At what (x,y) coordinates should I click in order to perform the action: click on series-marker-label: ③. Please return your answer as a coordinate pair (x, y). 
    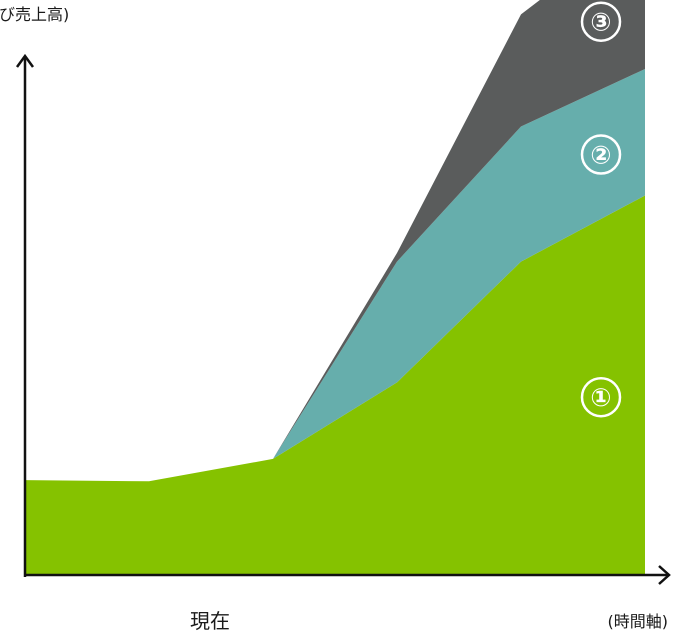
    Looking at the image, I should click on (600, 22).